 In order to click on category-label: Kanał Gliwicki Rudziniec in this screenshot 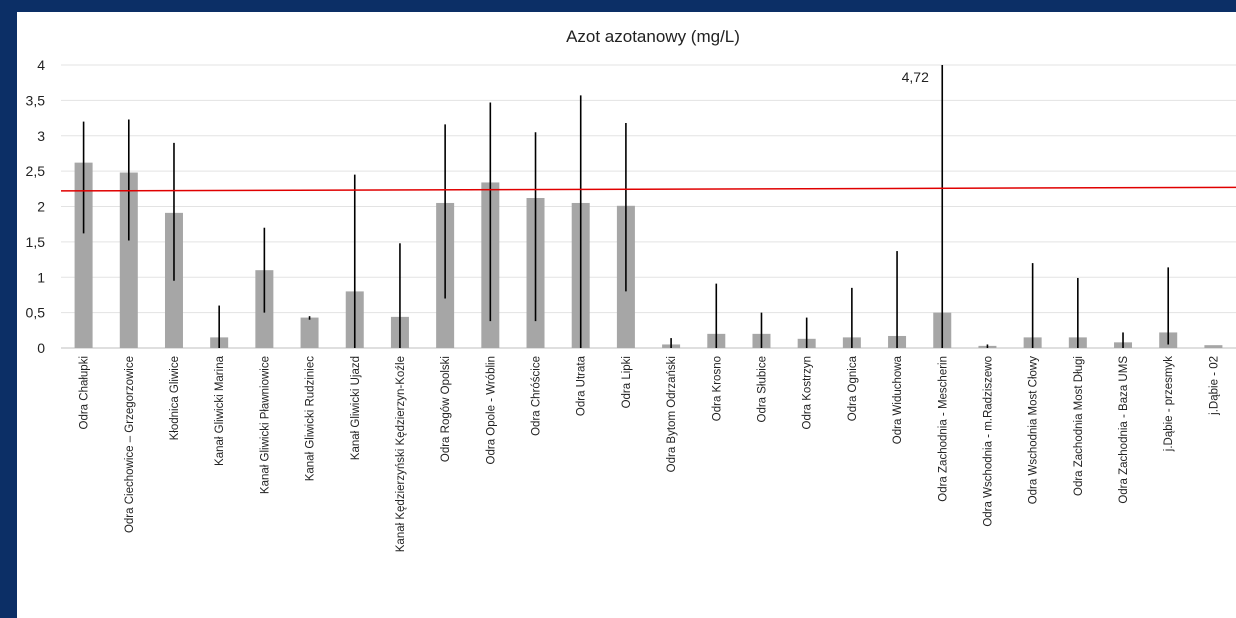, I will do `click(311, 419)`.